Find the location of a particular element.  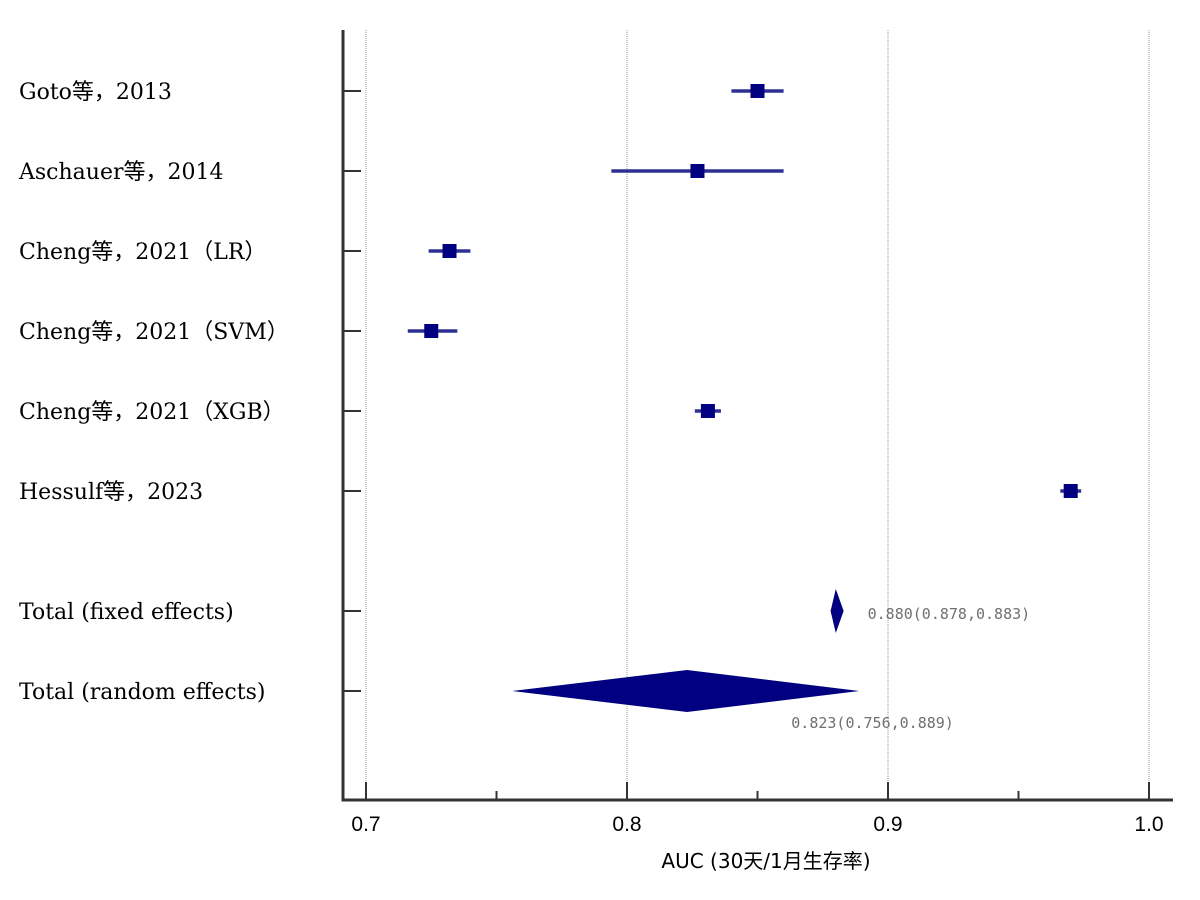

summary-label: Total (fixed effects) is located at coordinates (126, 612).